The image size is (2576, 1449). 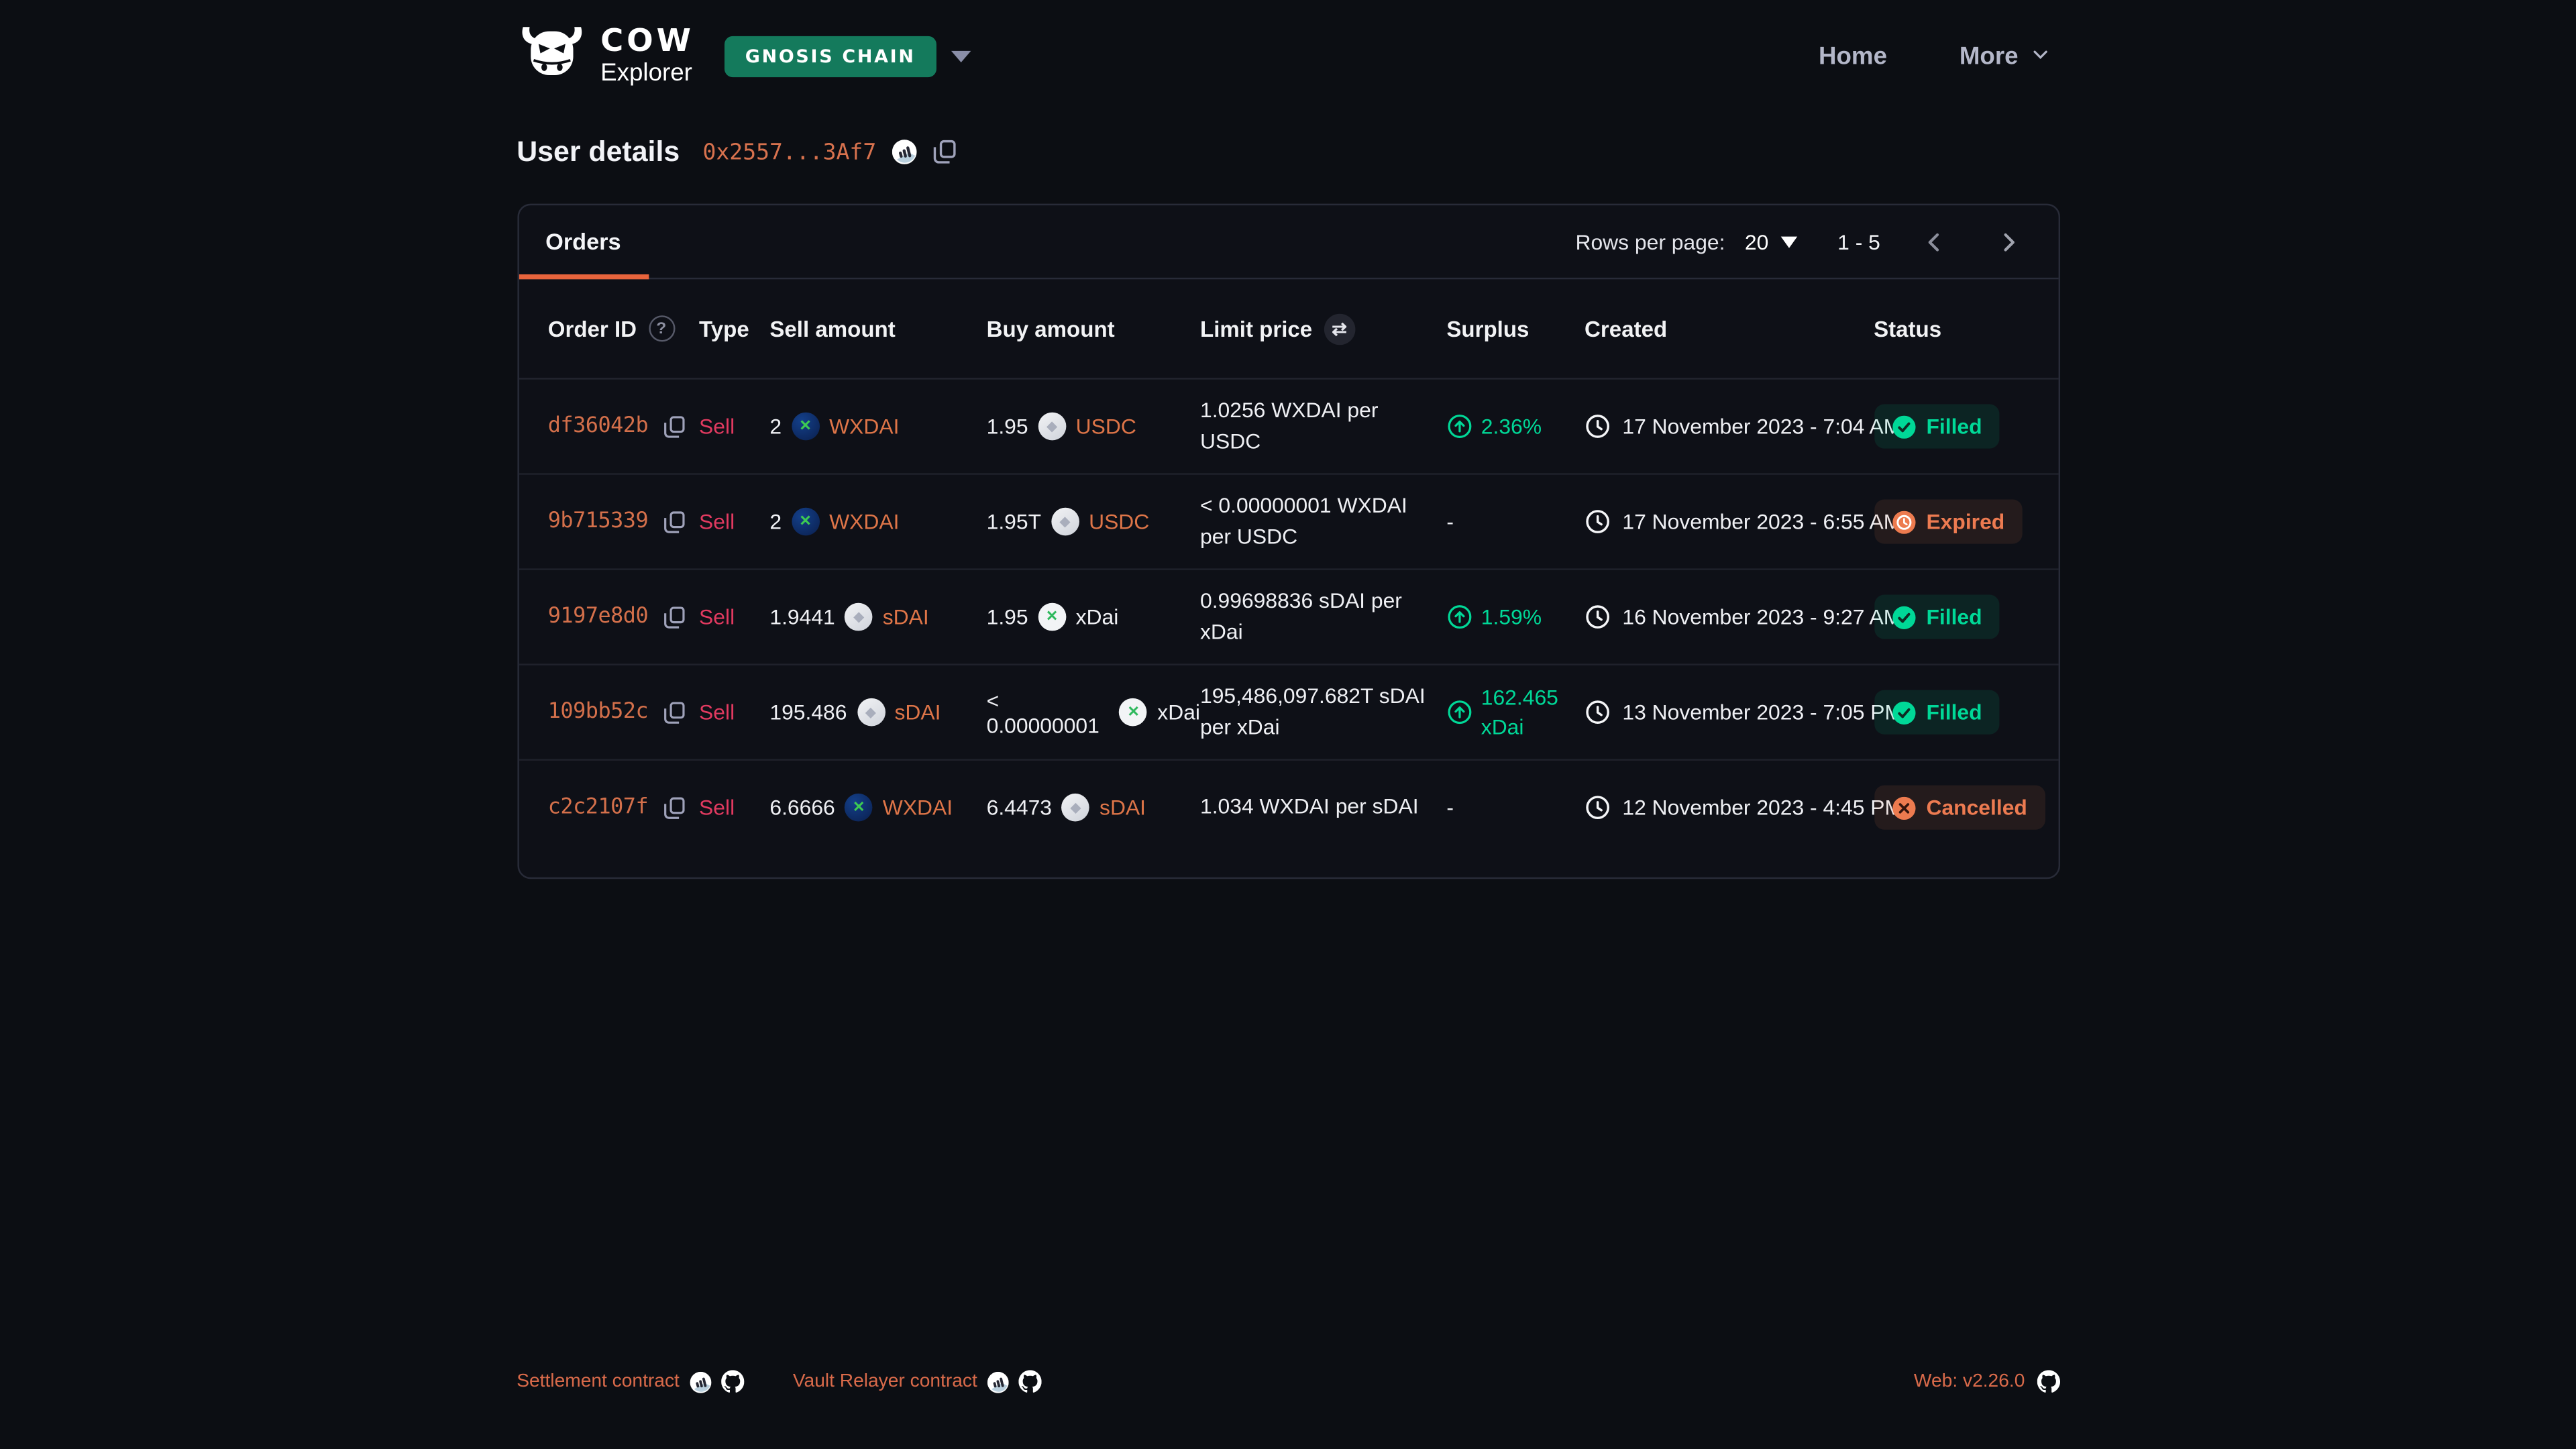 What do you see at coordinates (1948, 521) in the screenshot?
I see `status-badge: Expired` at bounding box center [1948, 521].